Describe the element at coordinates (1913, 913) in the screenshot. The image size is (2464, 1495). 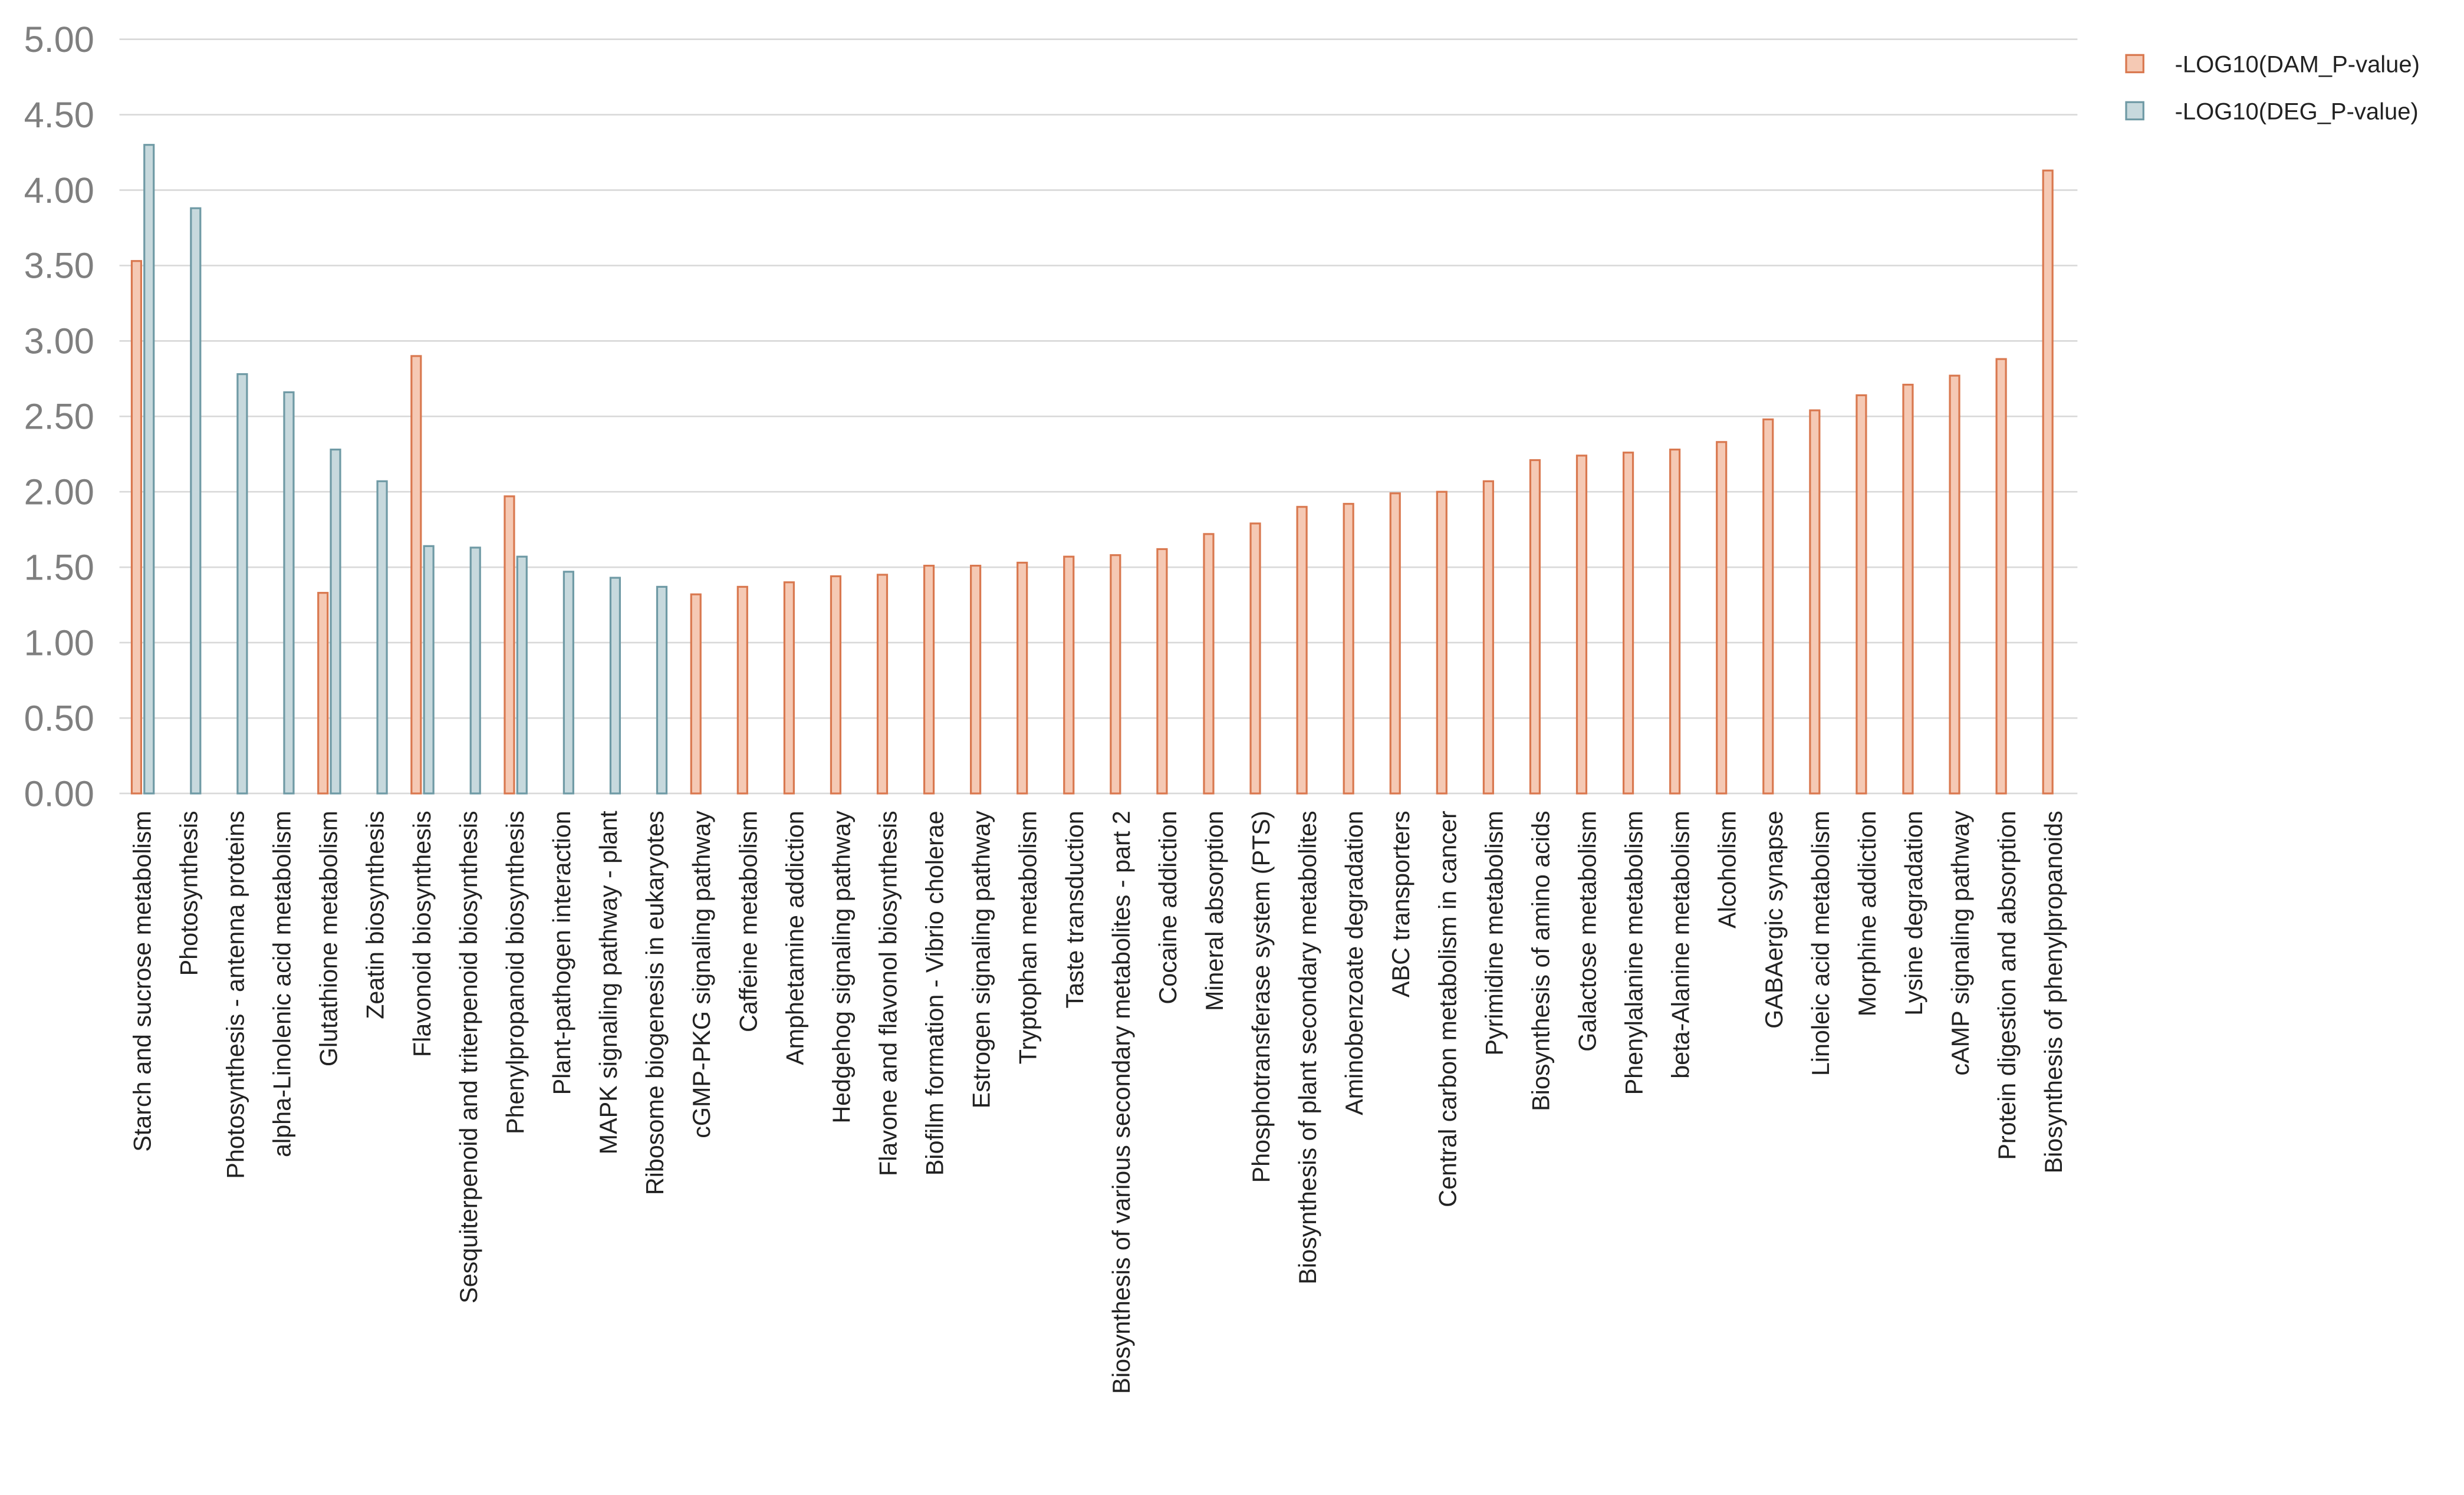
I see `x-tick-label: Lysine degradation` at that location.